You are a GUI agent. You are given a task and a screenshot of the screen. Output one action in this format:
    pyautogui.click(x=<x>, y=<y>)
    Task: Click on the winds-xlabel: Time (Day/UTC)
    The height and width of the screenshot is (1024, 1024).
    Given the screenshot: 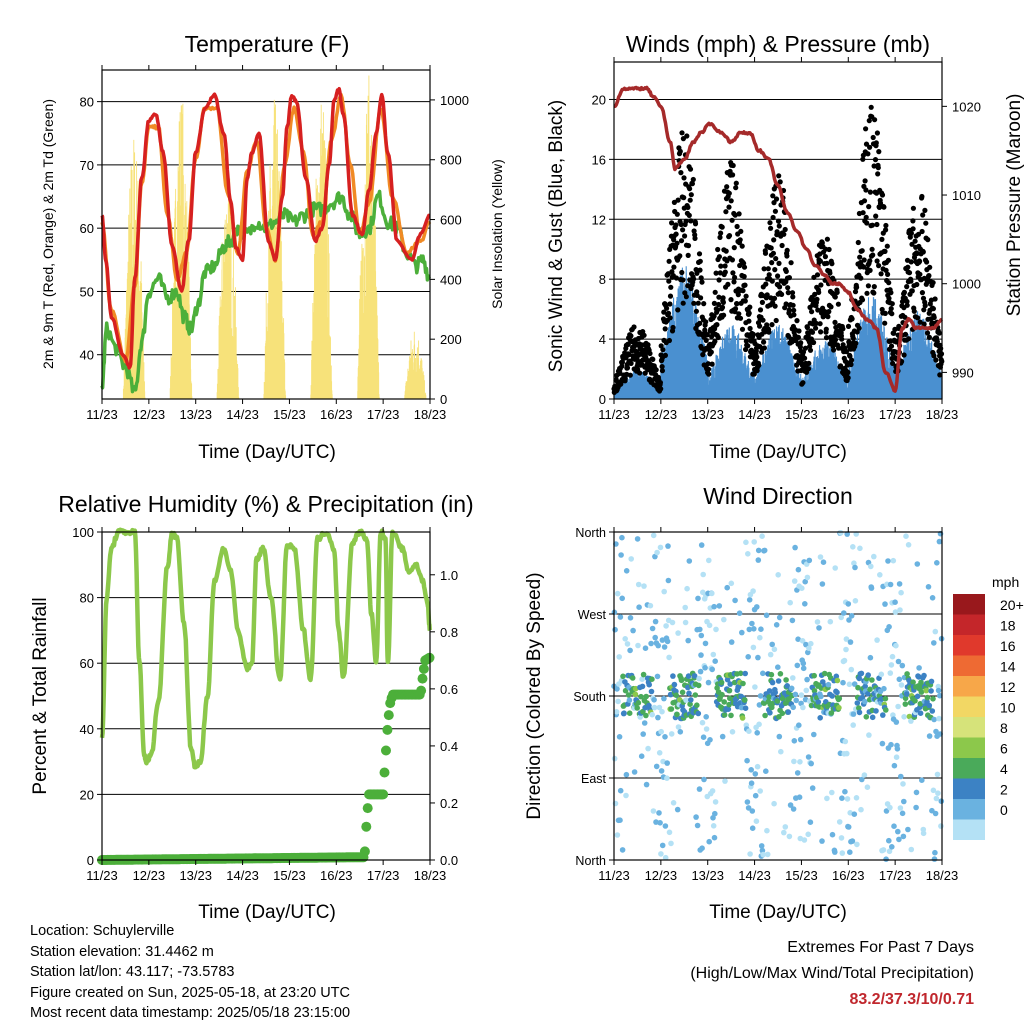 What is the action you would take?
    pyautogui.click(x=778, y=452)
    